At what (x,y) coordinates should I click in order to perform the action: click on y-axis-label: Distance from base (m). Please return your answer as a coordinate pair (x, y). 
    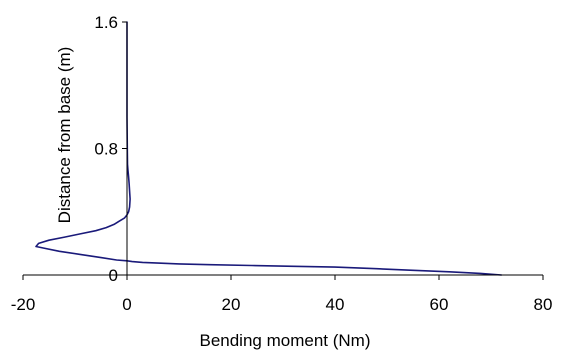
    Looking at the image, I should click on (64, 135).